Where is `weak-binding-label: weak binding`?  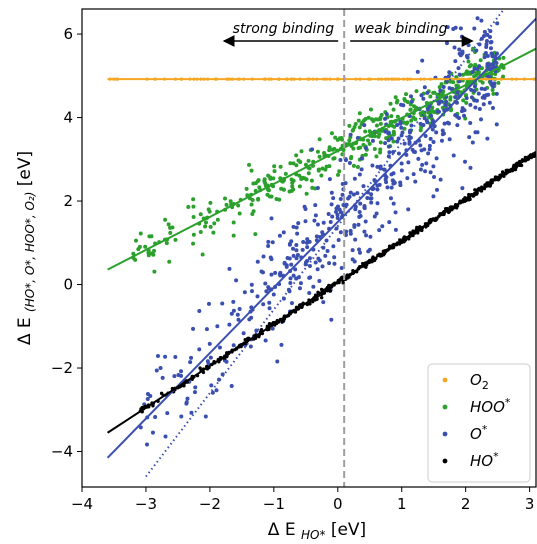
weak-binding-label: weak binding is located at coordinates (400, 29).